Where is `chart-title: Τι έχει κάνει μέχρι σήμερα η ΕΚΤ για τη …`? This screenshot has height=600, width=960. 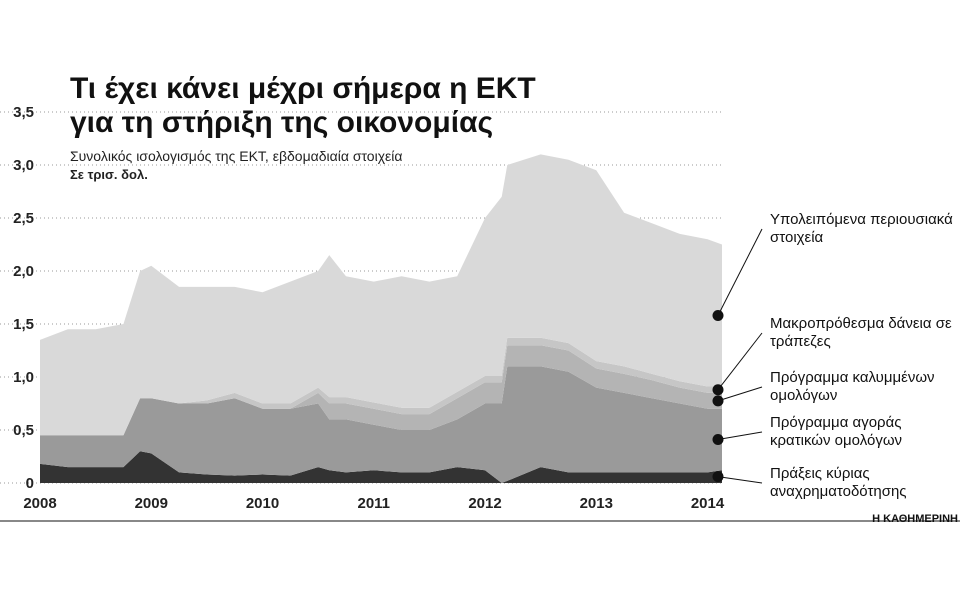
chart-title: Τι έχει κάνει μέχρι σήμερα η ΕΚΤ για τη … is located at coordinates (303, 106).